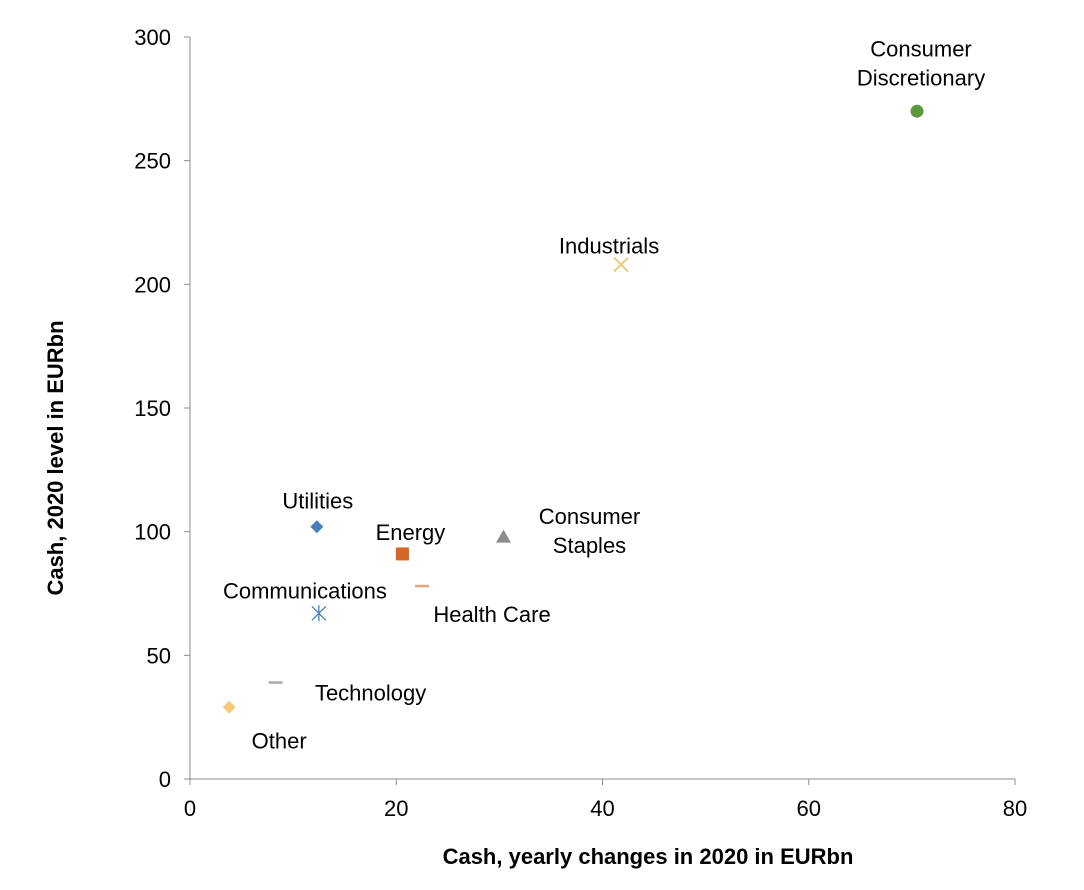 This screenshot has height=890, width=1084. Describe the element at coordinates (190, 808) in the screenshot. I see `x-tick-label: 0` at that location.